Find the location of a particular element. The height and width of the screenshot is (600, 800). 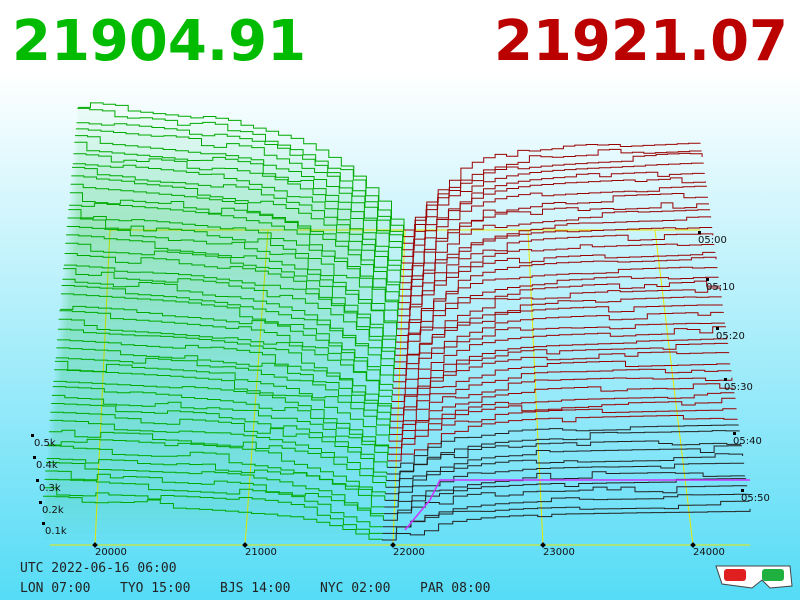

price-label: 20000 is located at coordinates (111, 552).